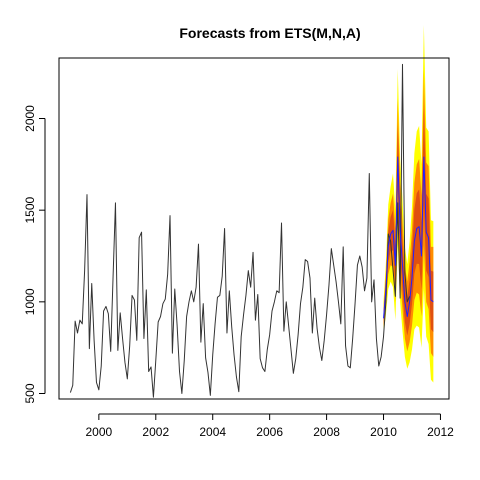  I want to click on x-tick-label: 2010, so click(383, 432).